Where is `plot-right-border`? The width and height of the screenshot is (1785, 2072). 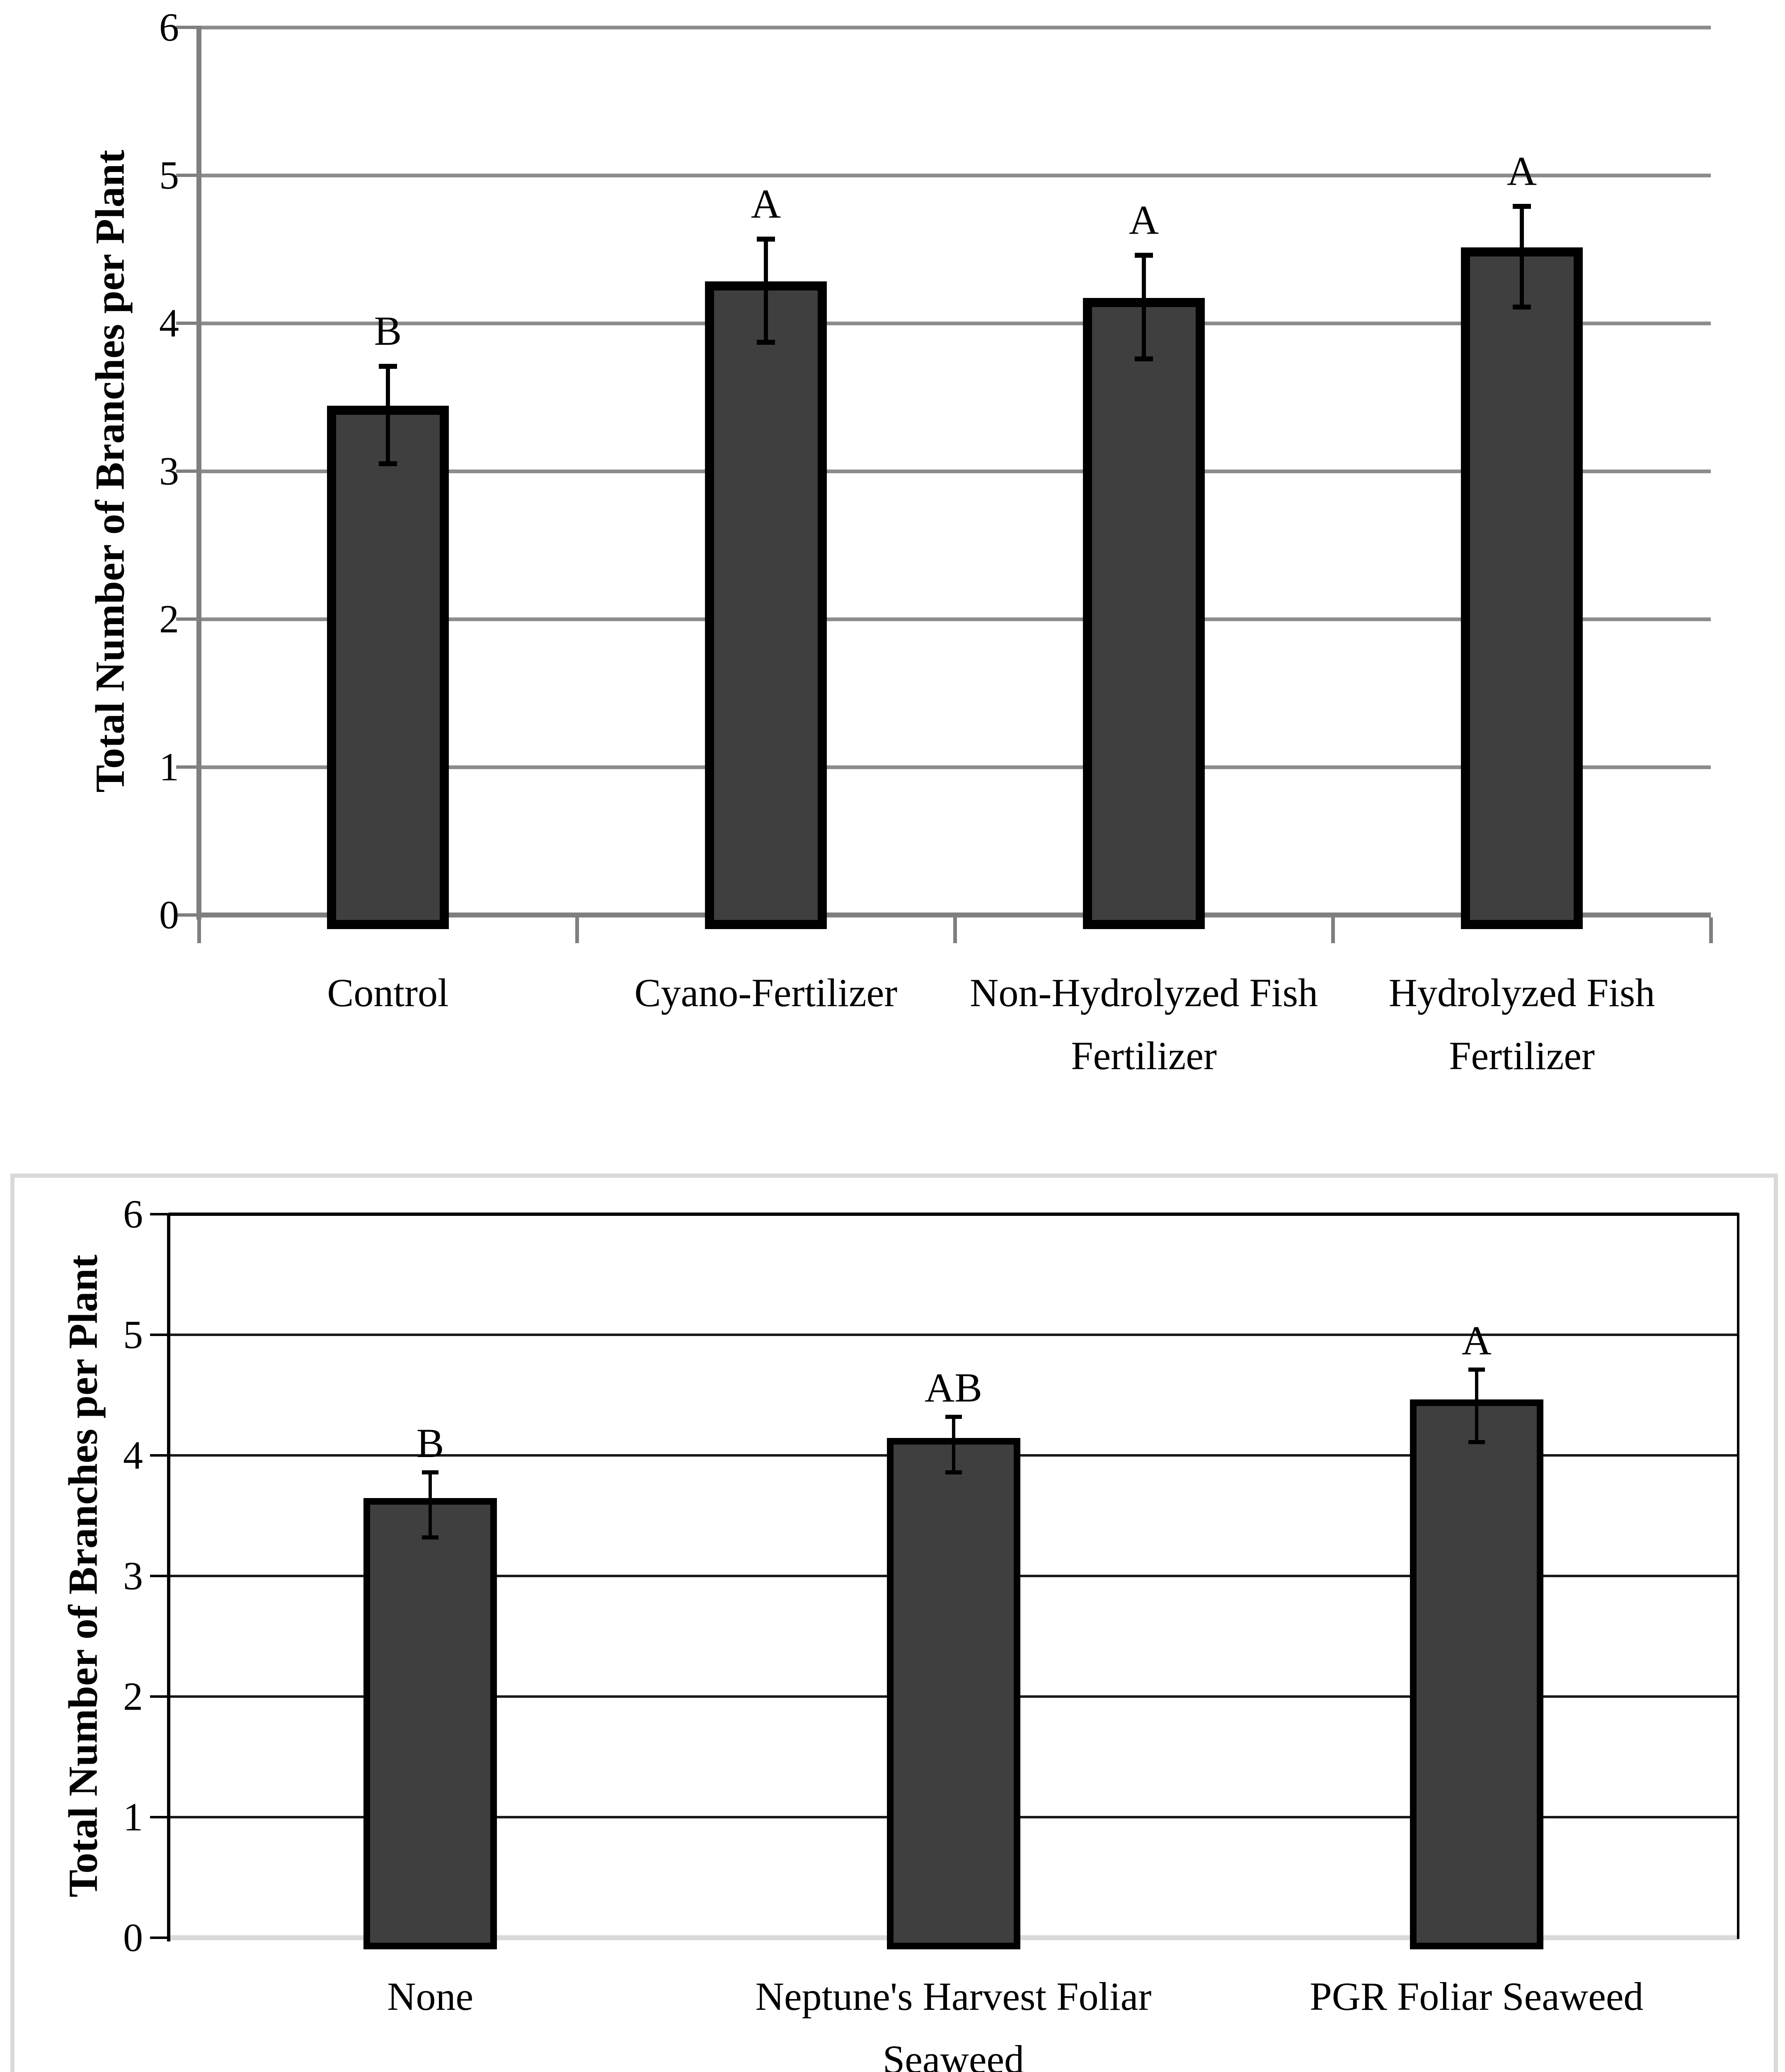 plot-right-border is located at coordinates (1738, 1576).